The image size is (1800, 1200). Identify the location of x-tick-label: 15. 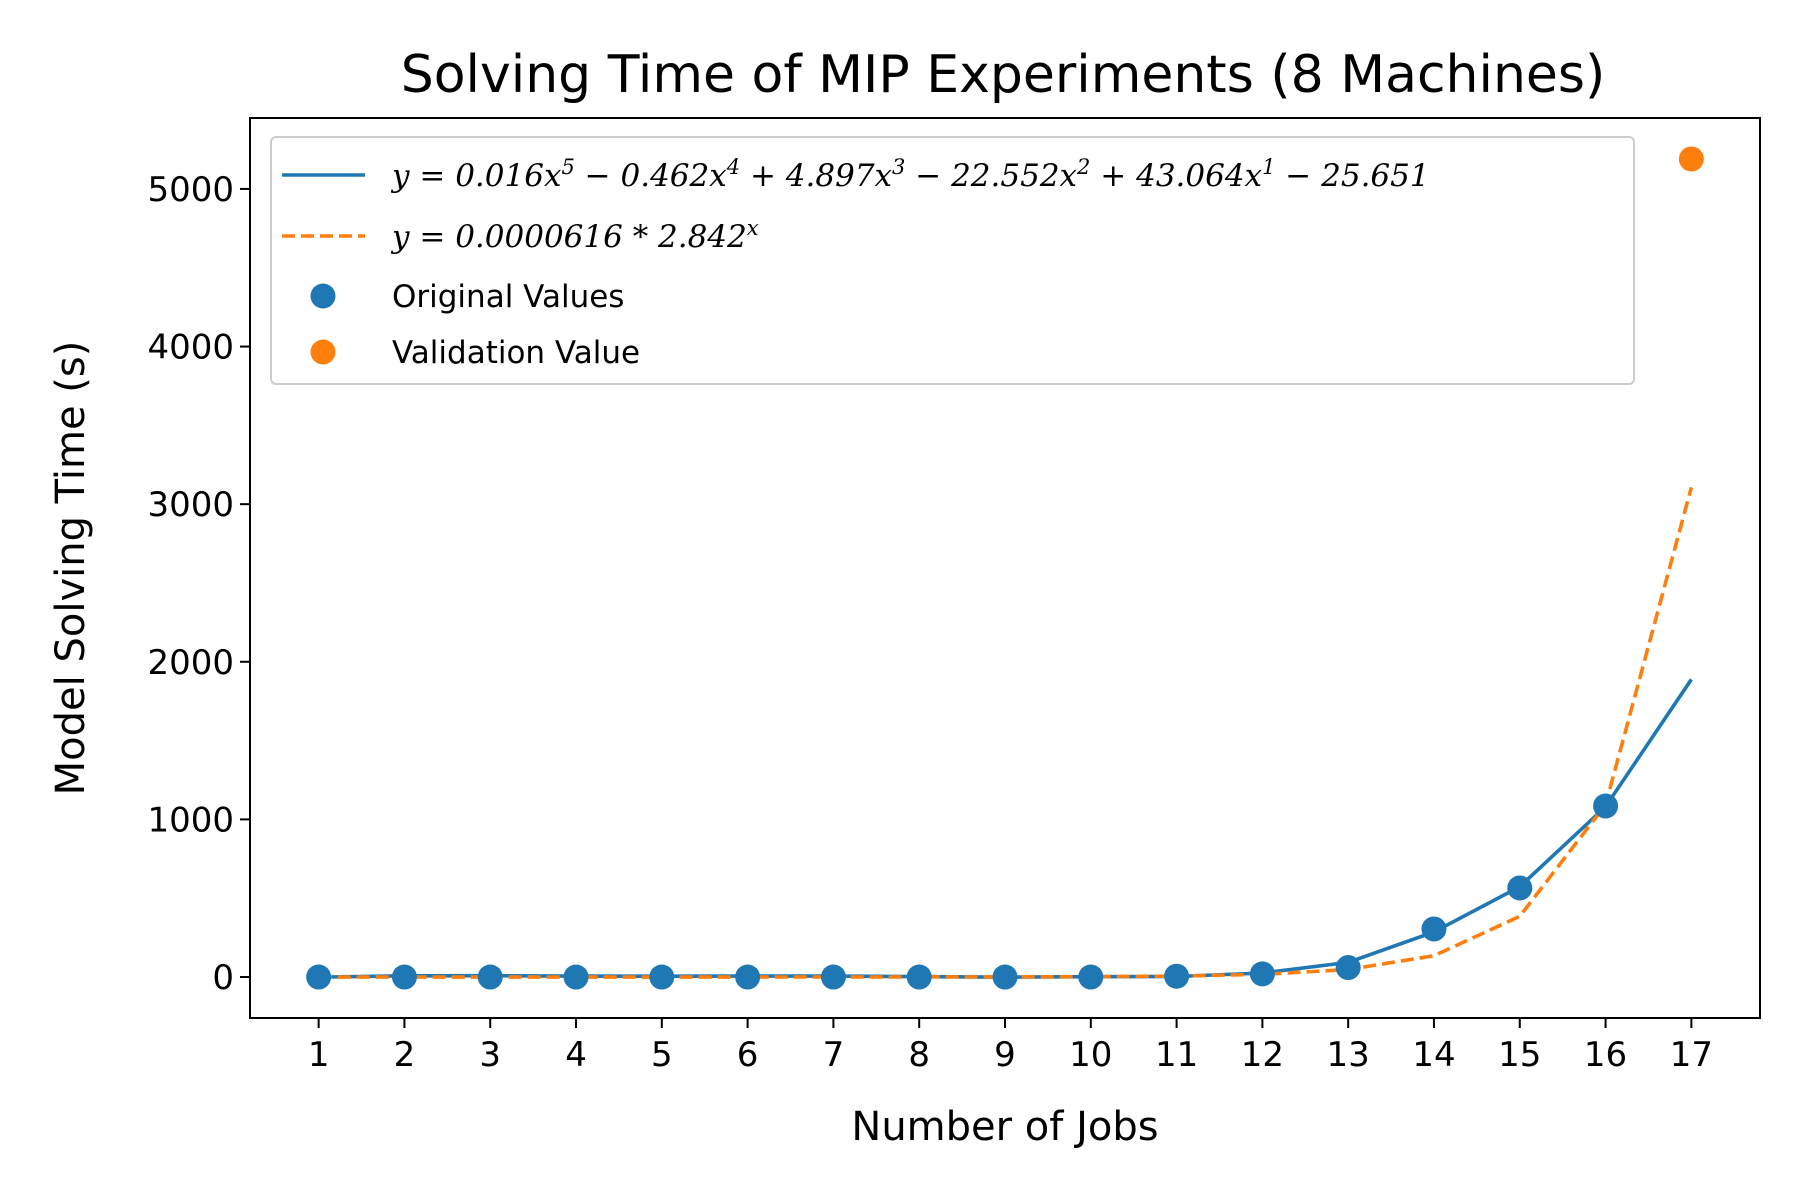
(1519, 1055).